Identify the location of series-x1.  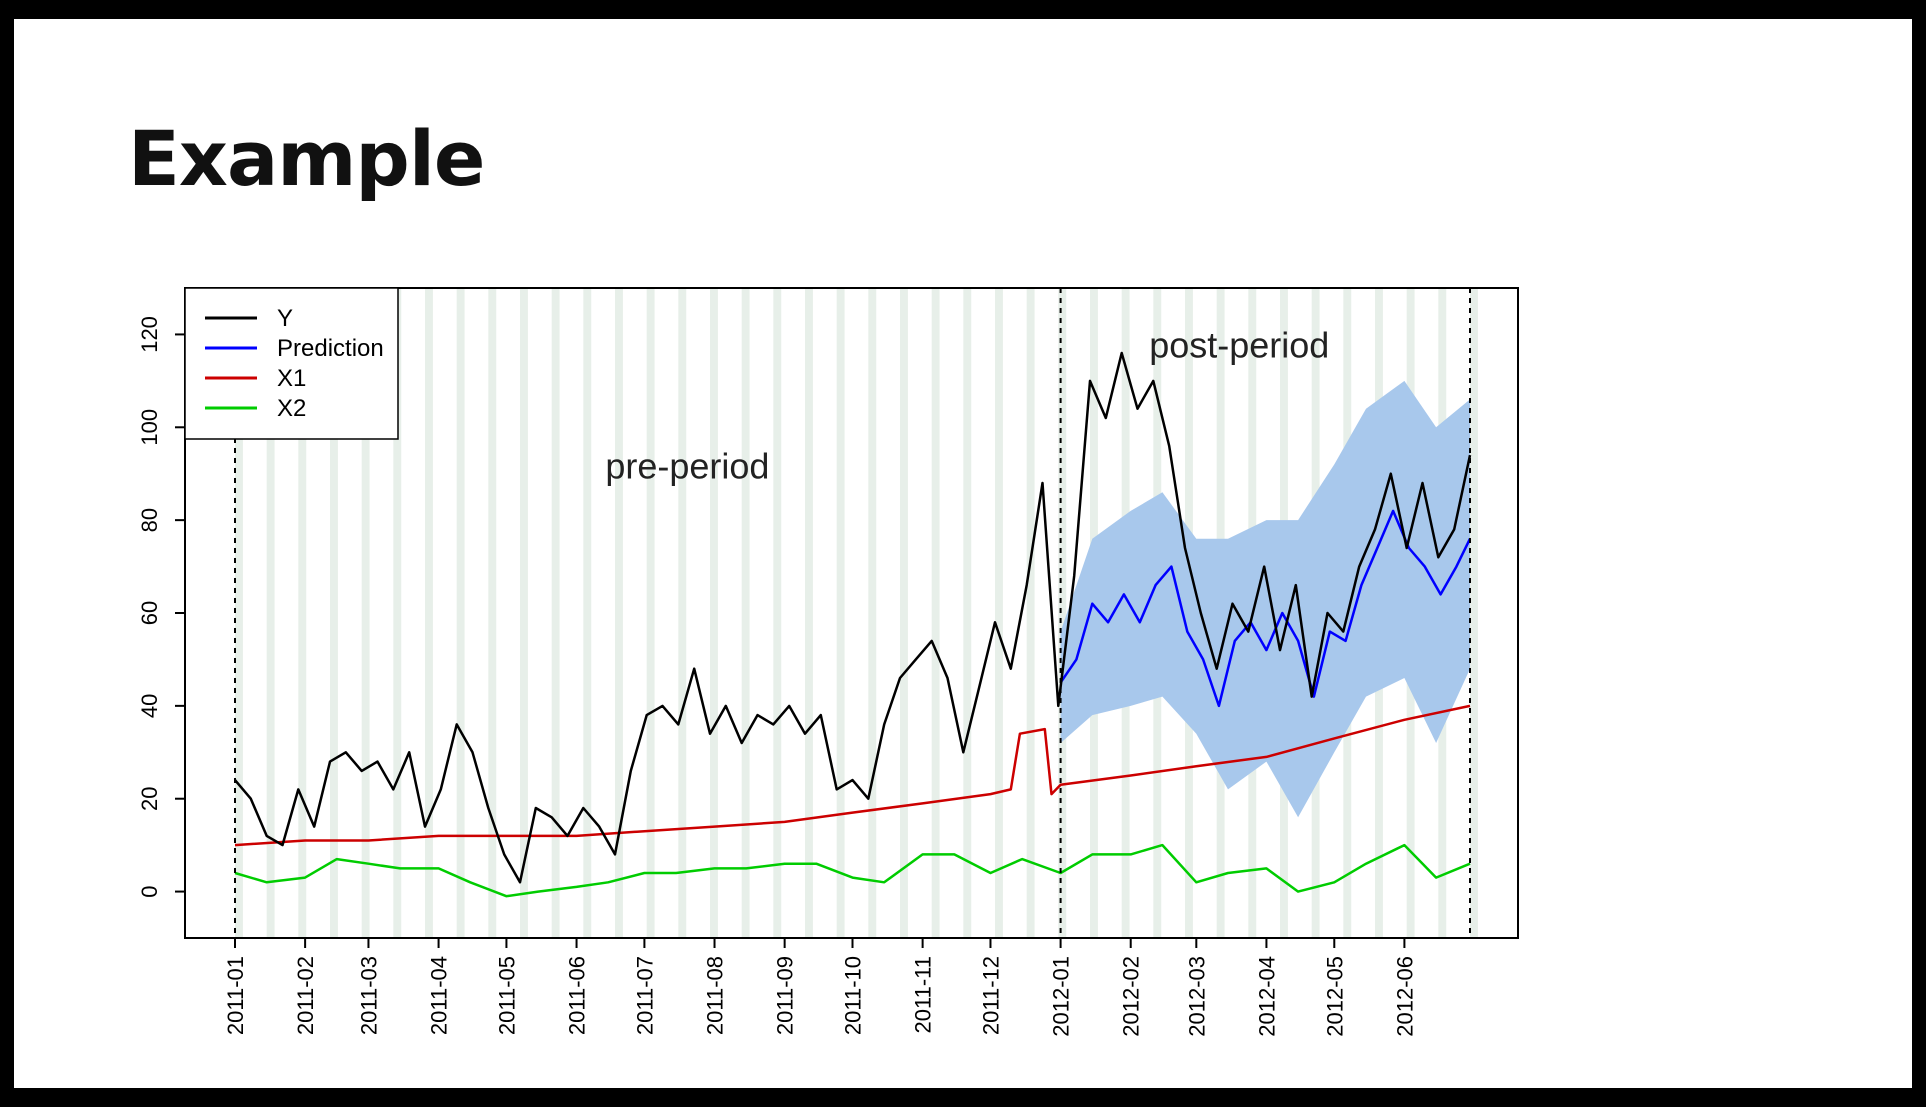
(852, 775).